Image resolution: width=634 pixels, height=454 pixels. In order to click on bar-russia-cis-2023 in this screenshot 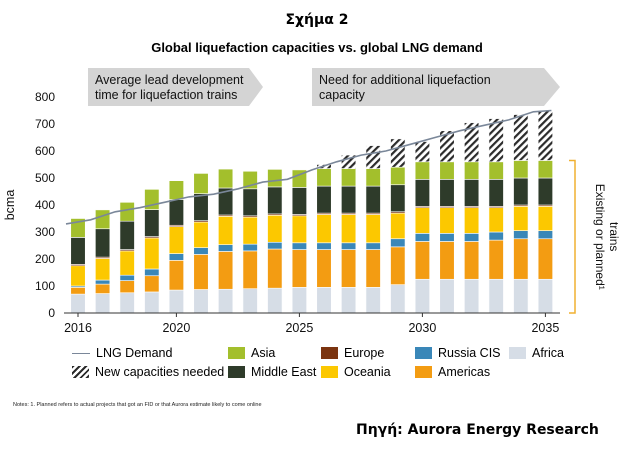, I will do `click(250, 247)`.